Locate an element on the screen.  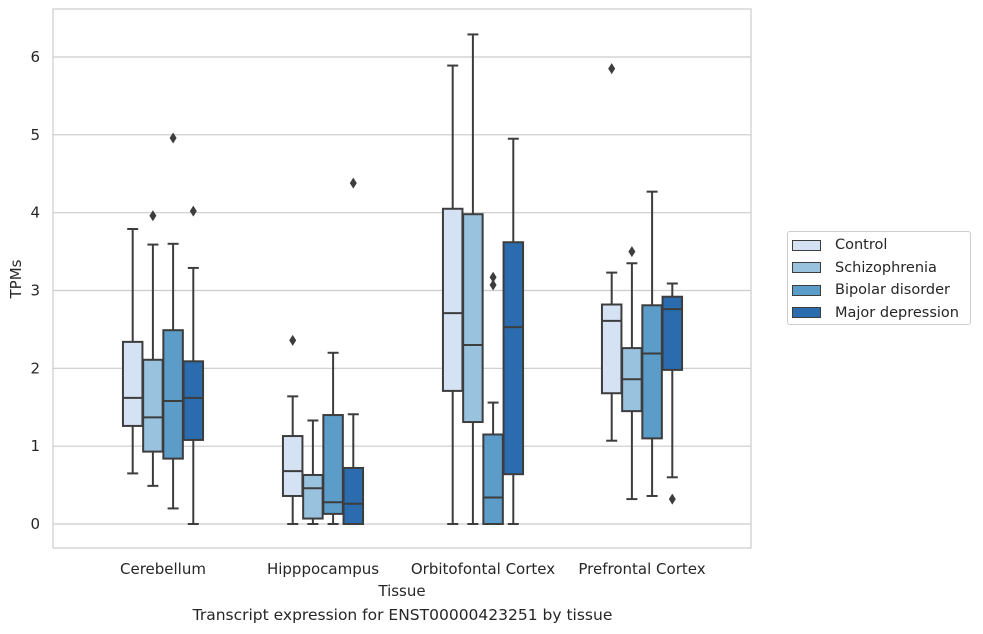
y-tick-label: 4 is located at coordinates (35, 213).